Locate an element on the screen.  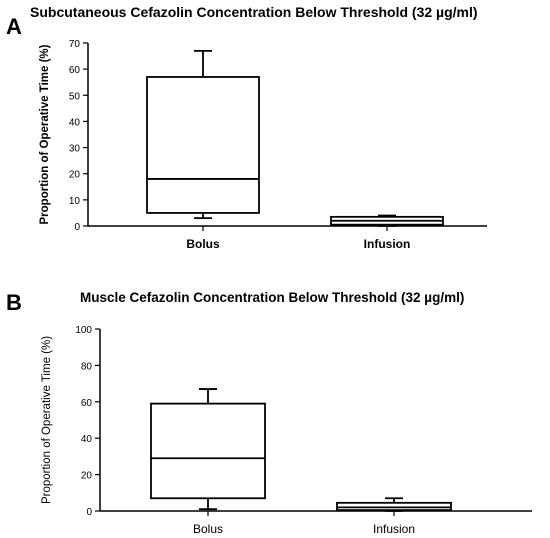
y-tick-label: 80 is located at coordinates (87, 366).